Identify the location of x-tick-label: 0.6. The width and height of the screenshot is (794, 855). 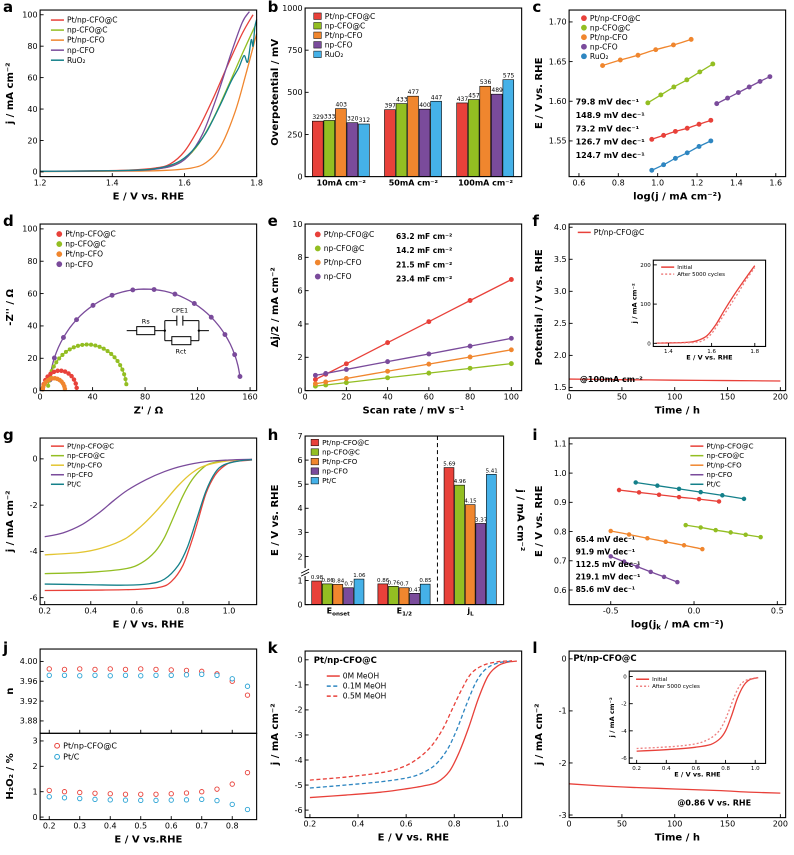
(579, 183).